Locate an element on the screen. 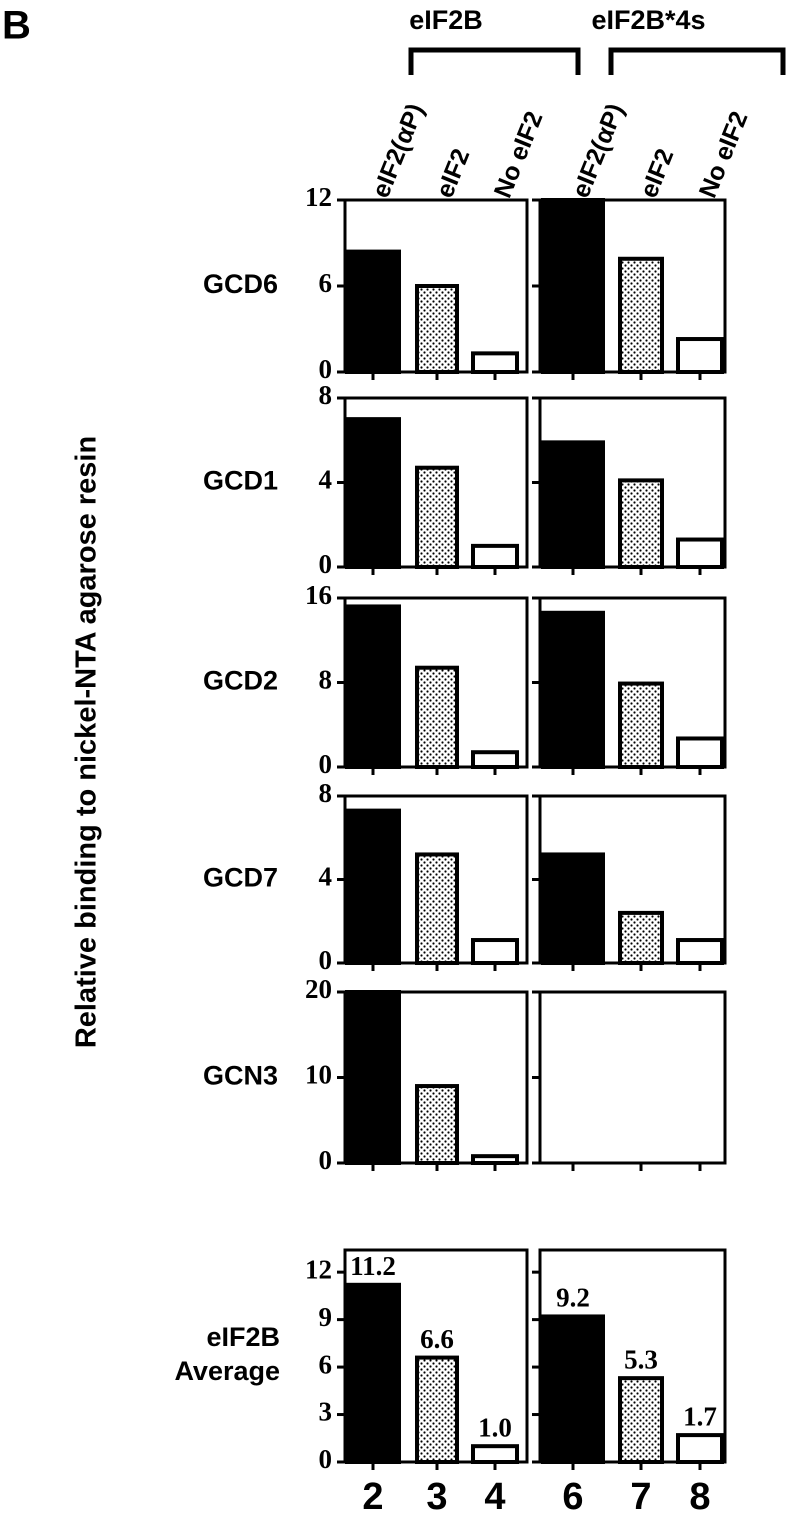 This screenshot has width=800, height=1521. lane-number: 3 is located at coordinates (436, 1497).